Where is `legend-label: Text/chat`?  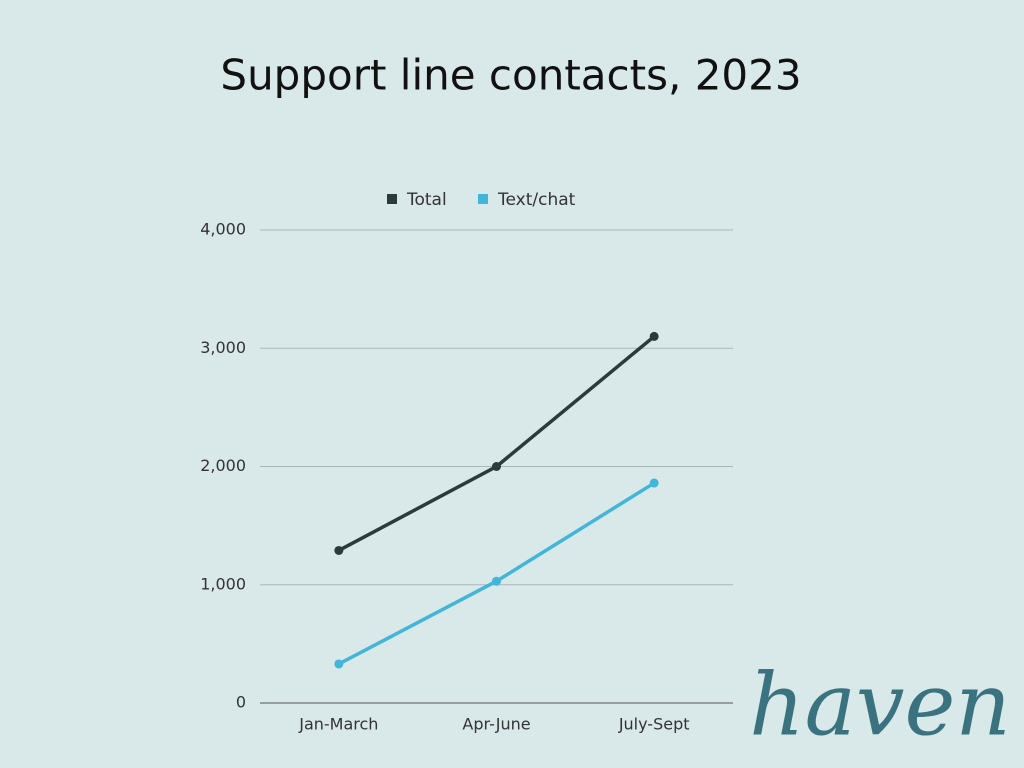
legend-label: Text/chat is located at coordinates (536, 200).